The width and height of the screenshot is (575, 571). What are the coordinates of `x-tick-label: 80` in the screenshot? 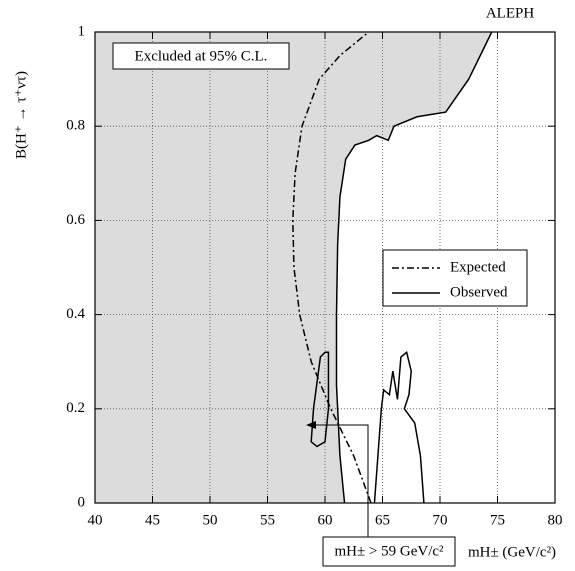 It's located at (555, 520).